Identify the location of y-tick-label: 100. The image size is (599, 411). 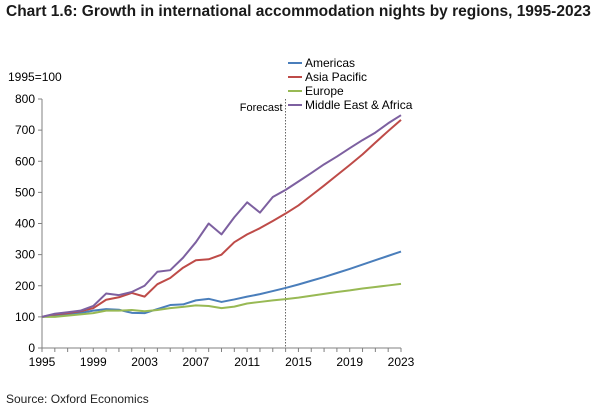
(25, 317).